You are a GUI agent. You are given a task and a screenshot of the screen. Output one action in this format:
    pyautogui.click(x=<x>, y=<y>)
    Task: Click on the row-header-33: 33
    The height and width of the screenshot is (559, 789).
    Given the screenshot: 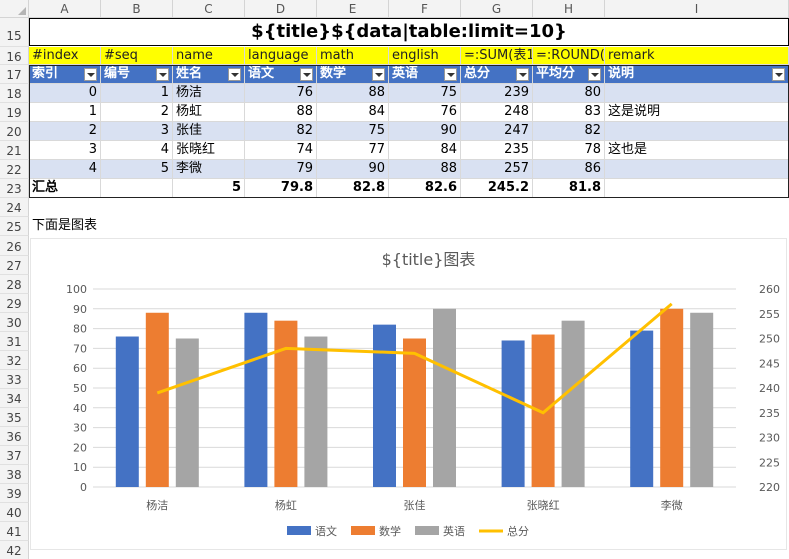 What is the action you would take?
    pyautogui.click(x=14, y=379)
    